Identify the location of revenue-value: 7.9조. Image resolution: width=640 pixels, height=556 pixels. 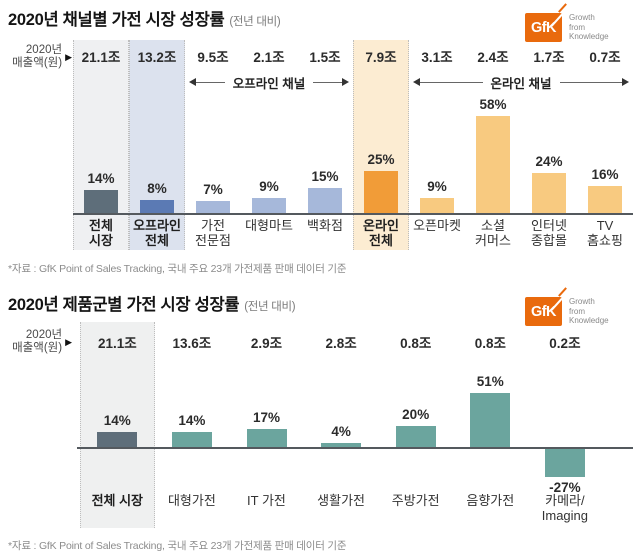
(381, 57).